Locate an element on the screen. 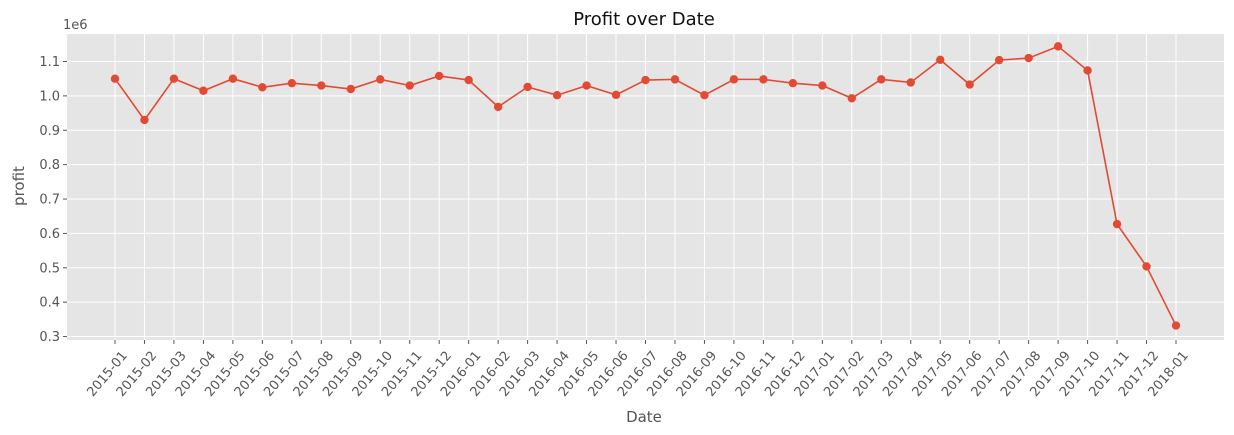 The height and width of the screenshot is (435, 1234). x-axis-label: Date is located at coordinates (644, 417).